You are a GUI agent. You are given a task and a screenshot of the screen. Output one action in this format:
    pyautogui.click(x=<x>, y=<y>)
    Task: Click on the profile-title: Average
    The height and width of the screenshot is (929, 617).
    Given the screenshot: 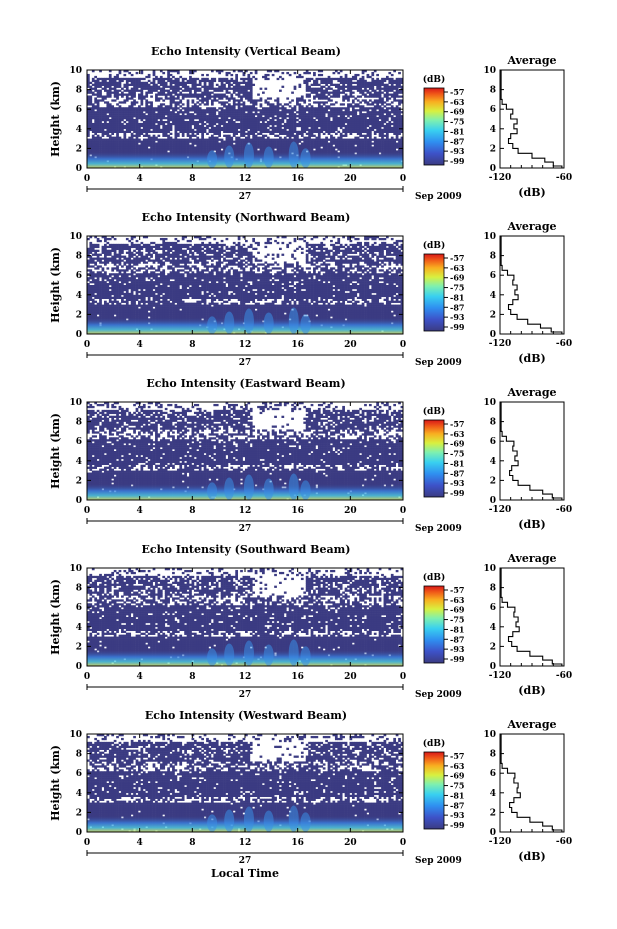 What is the action you would take?
    pyautogui.click(x=531, y=226)
    